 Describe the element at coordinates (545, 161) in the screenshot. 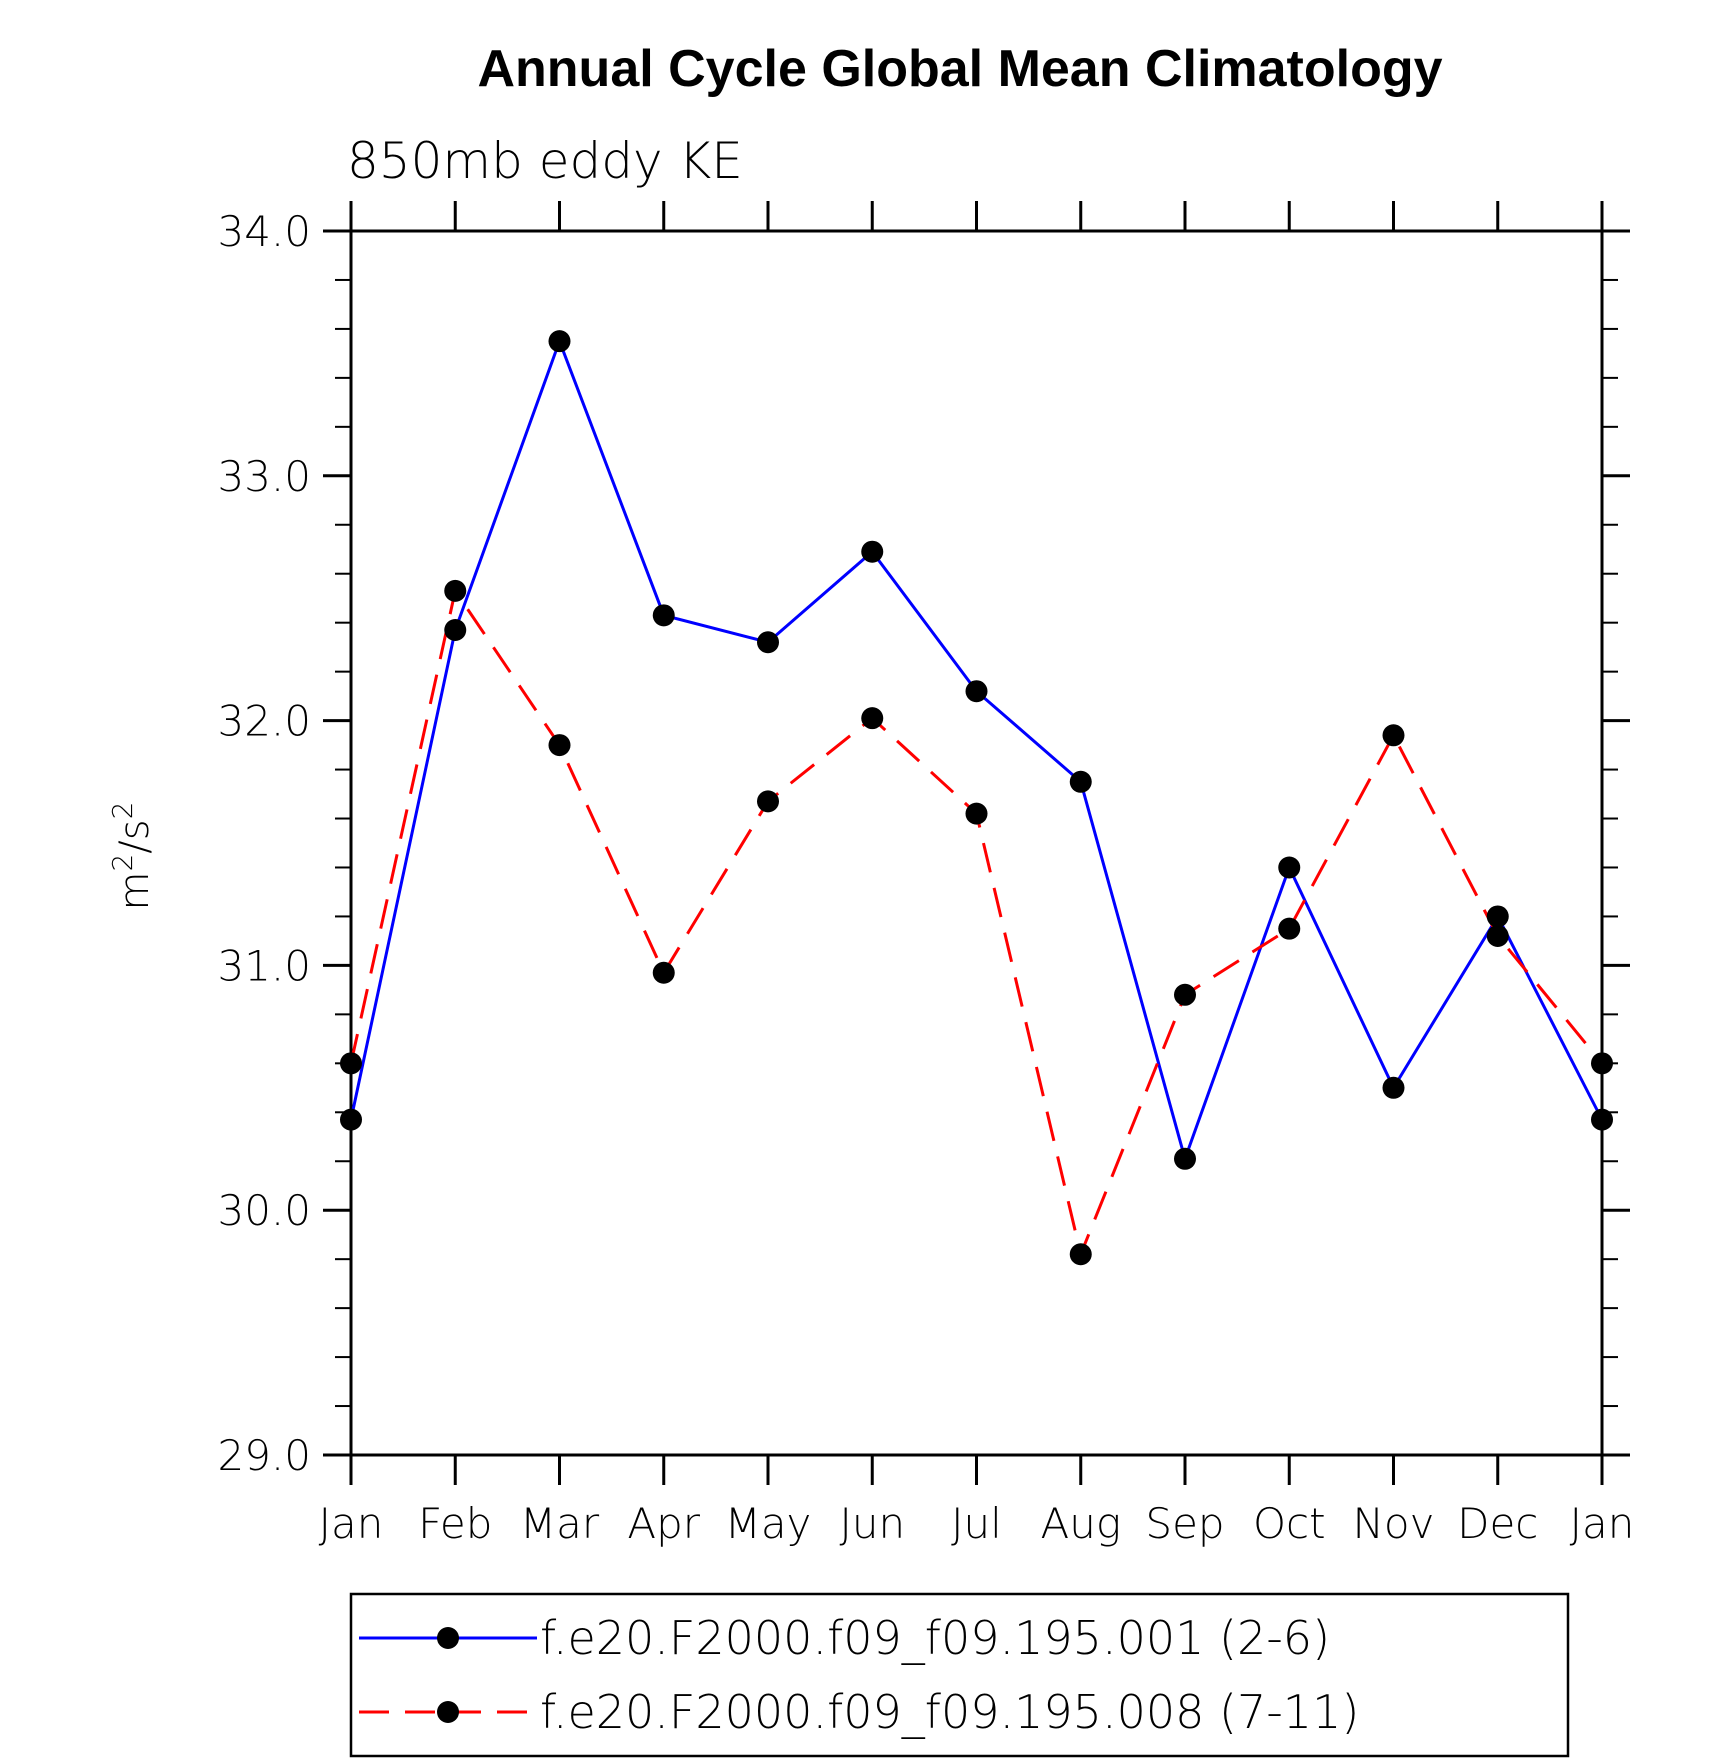

I see `chart-subtitle: 850mb eddy KE` at that location.